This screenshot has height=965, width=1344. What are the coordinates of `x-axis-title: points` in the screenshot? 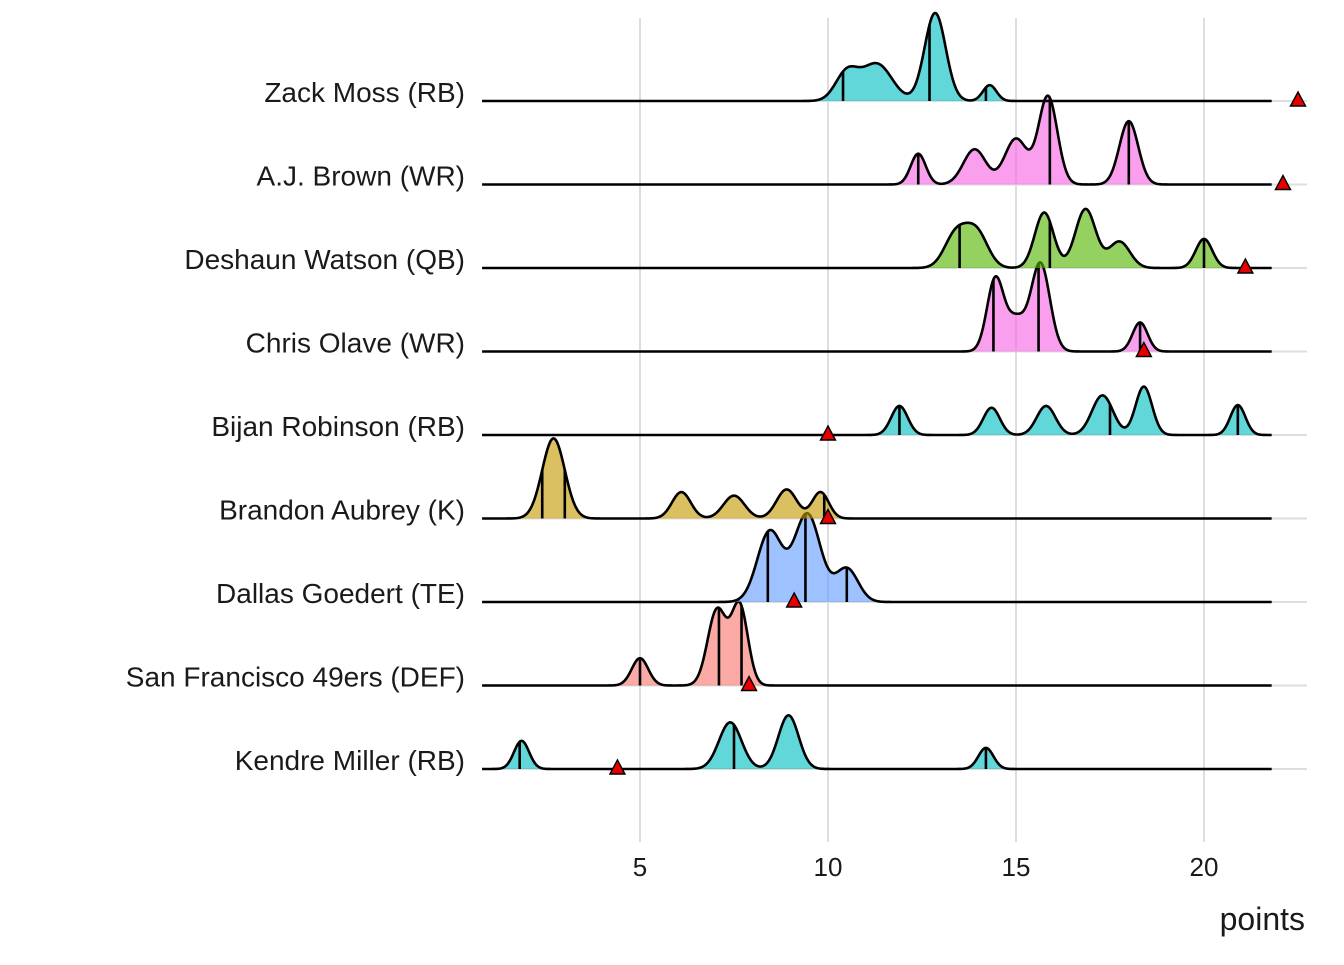 It's located at (1262, 919).